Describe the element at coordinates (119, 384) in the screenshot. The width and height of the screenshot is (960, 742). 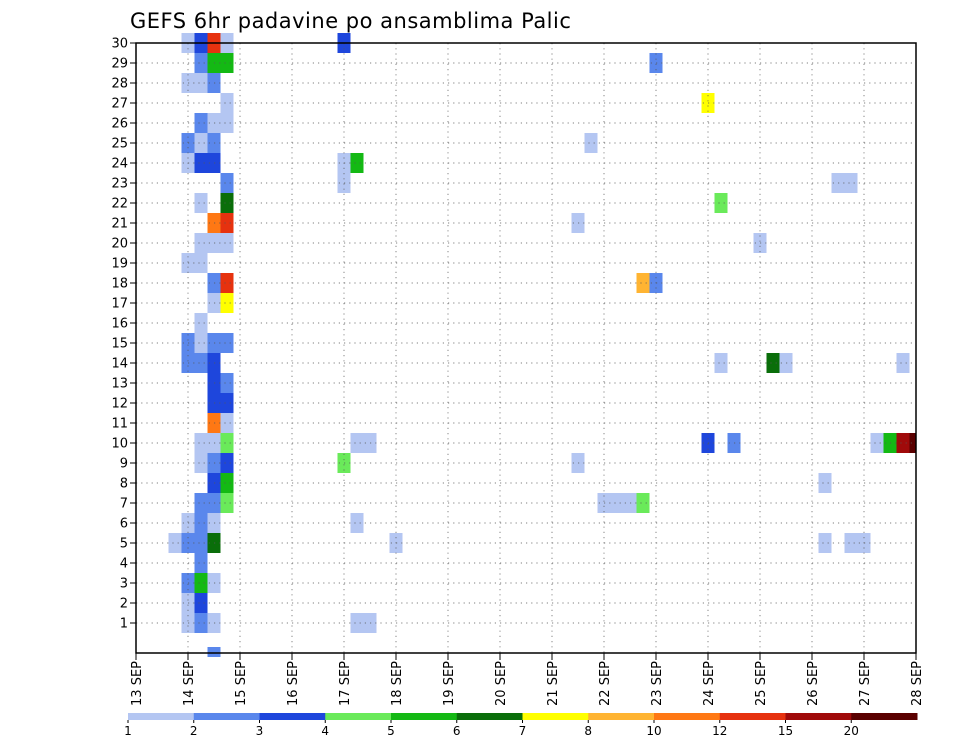
I see `y-tick-label: 13` at that location.